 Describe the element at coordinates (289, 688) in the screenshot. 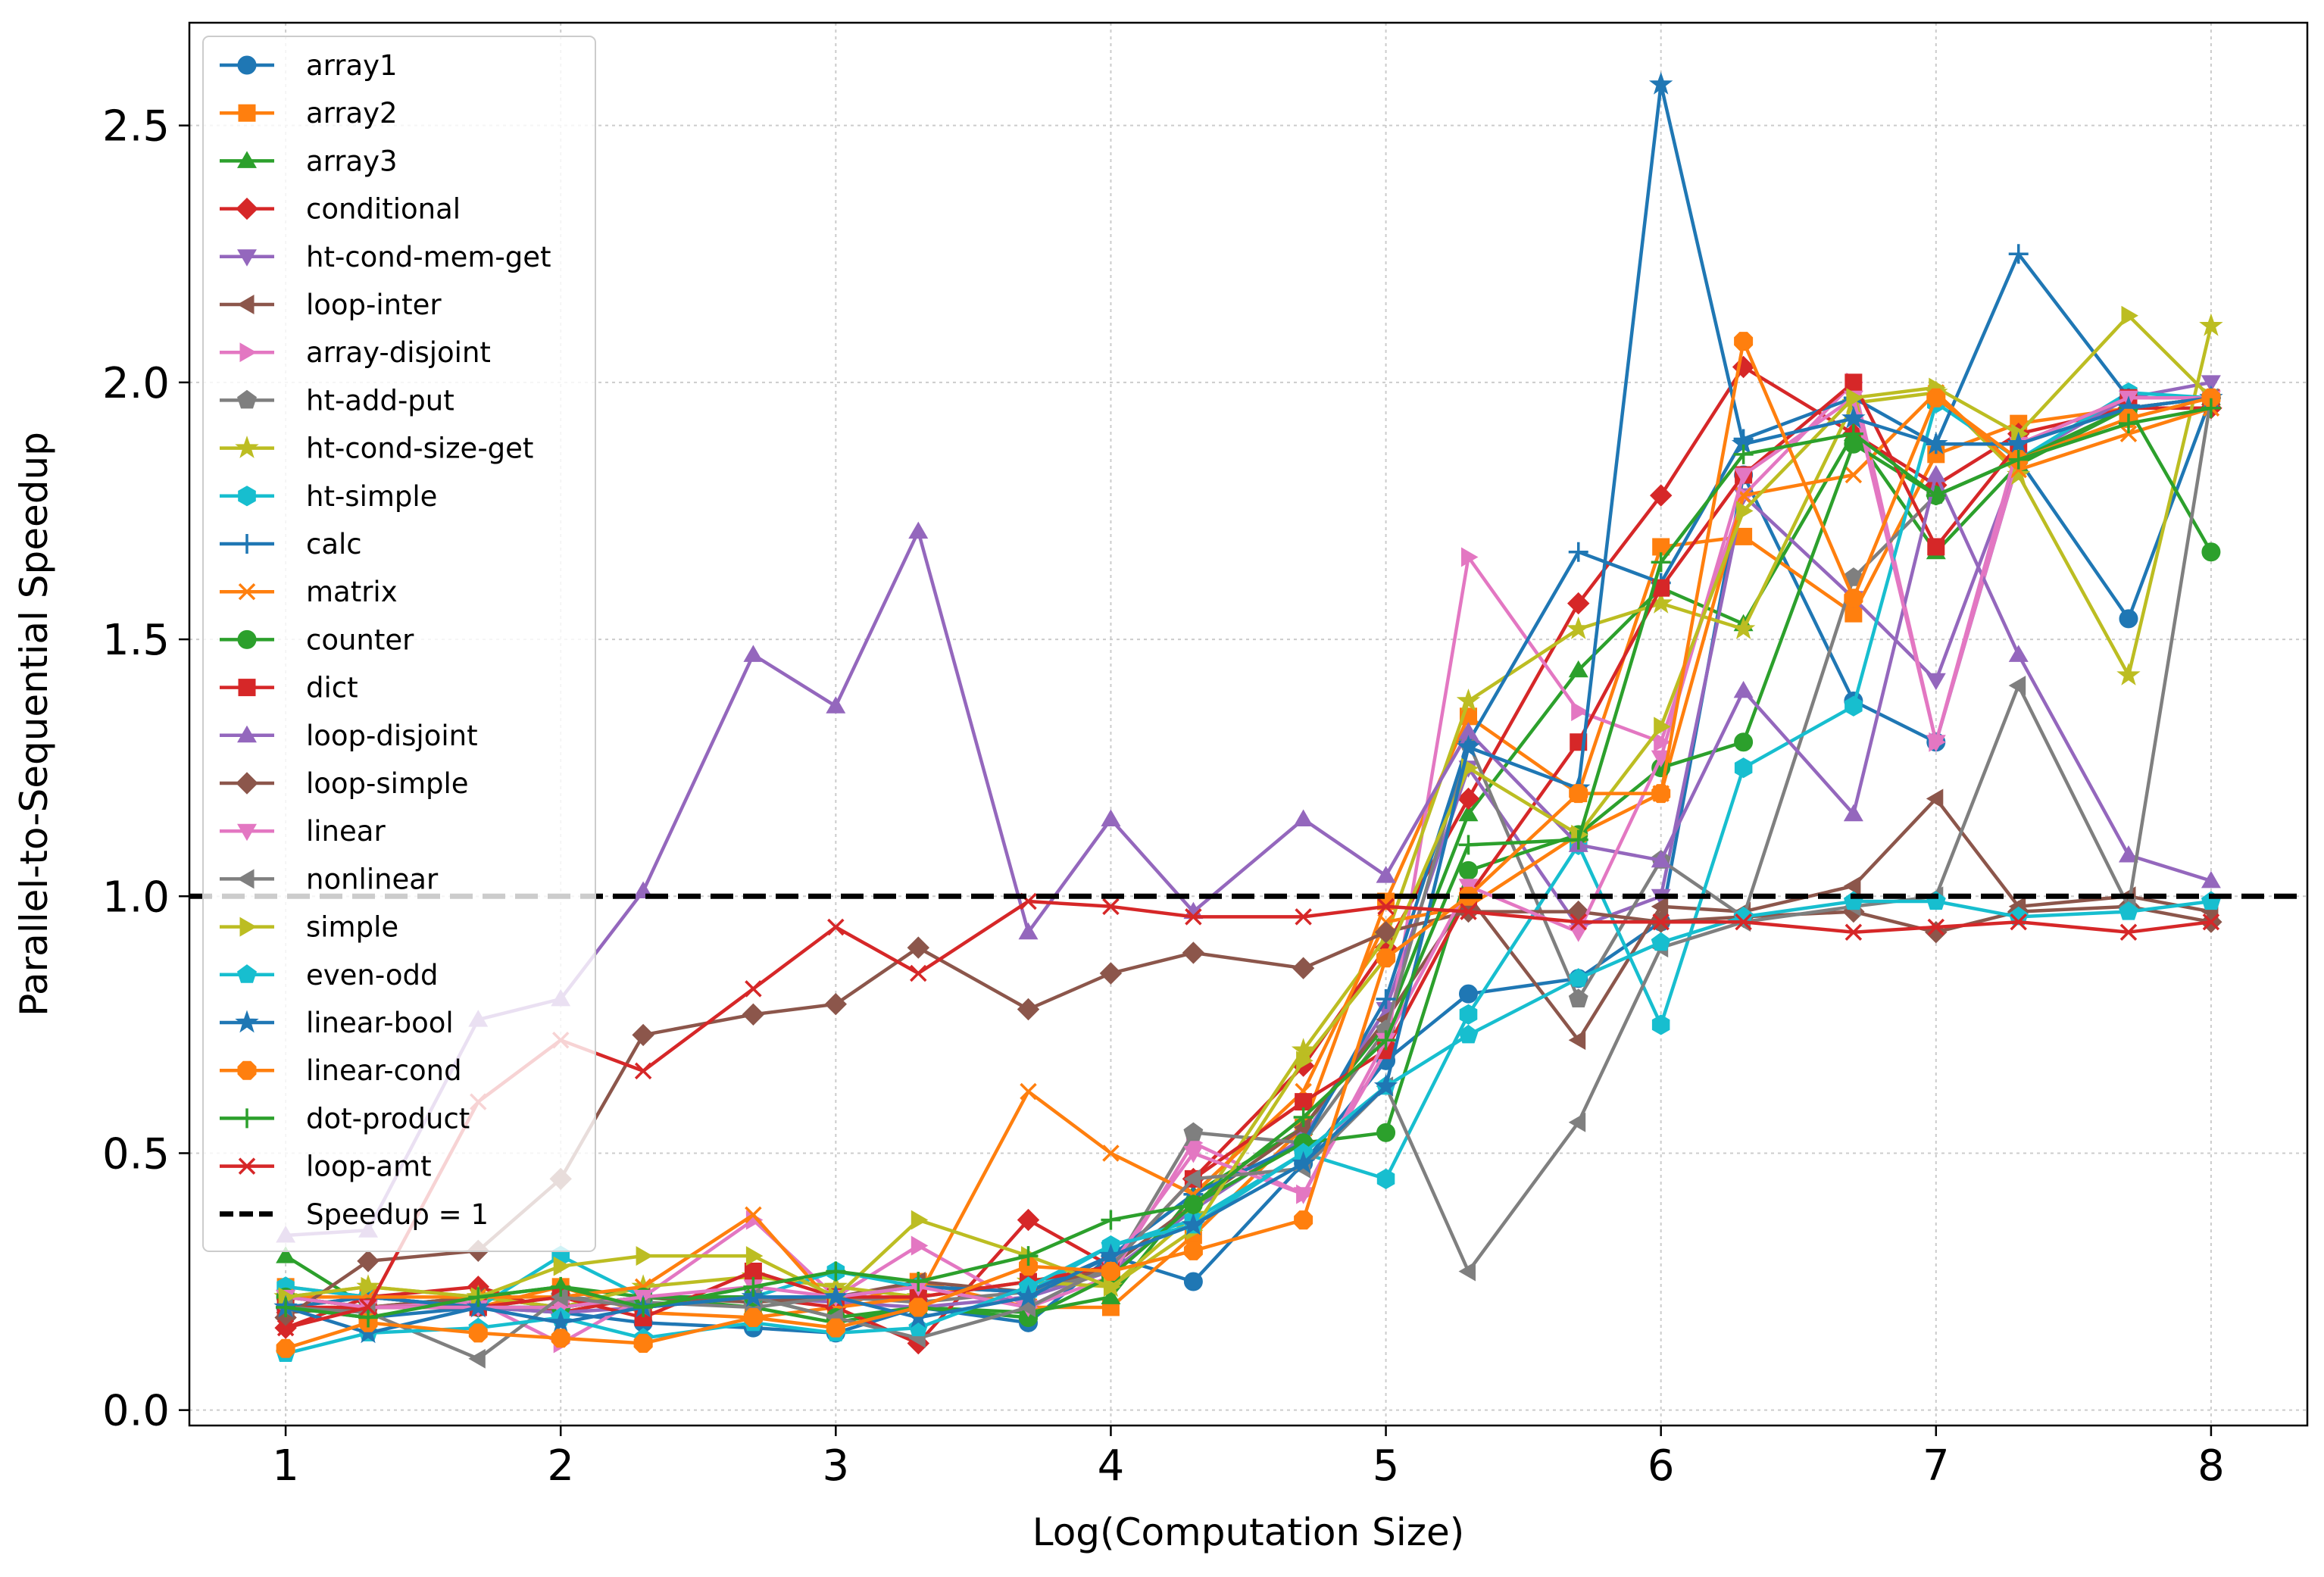

I see `legend-entry-dict: dict` at that location.